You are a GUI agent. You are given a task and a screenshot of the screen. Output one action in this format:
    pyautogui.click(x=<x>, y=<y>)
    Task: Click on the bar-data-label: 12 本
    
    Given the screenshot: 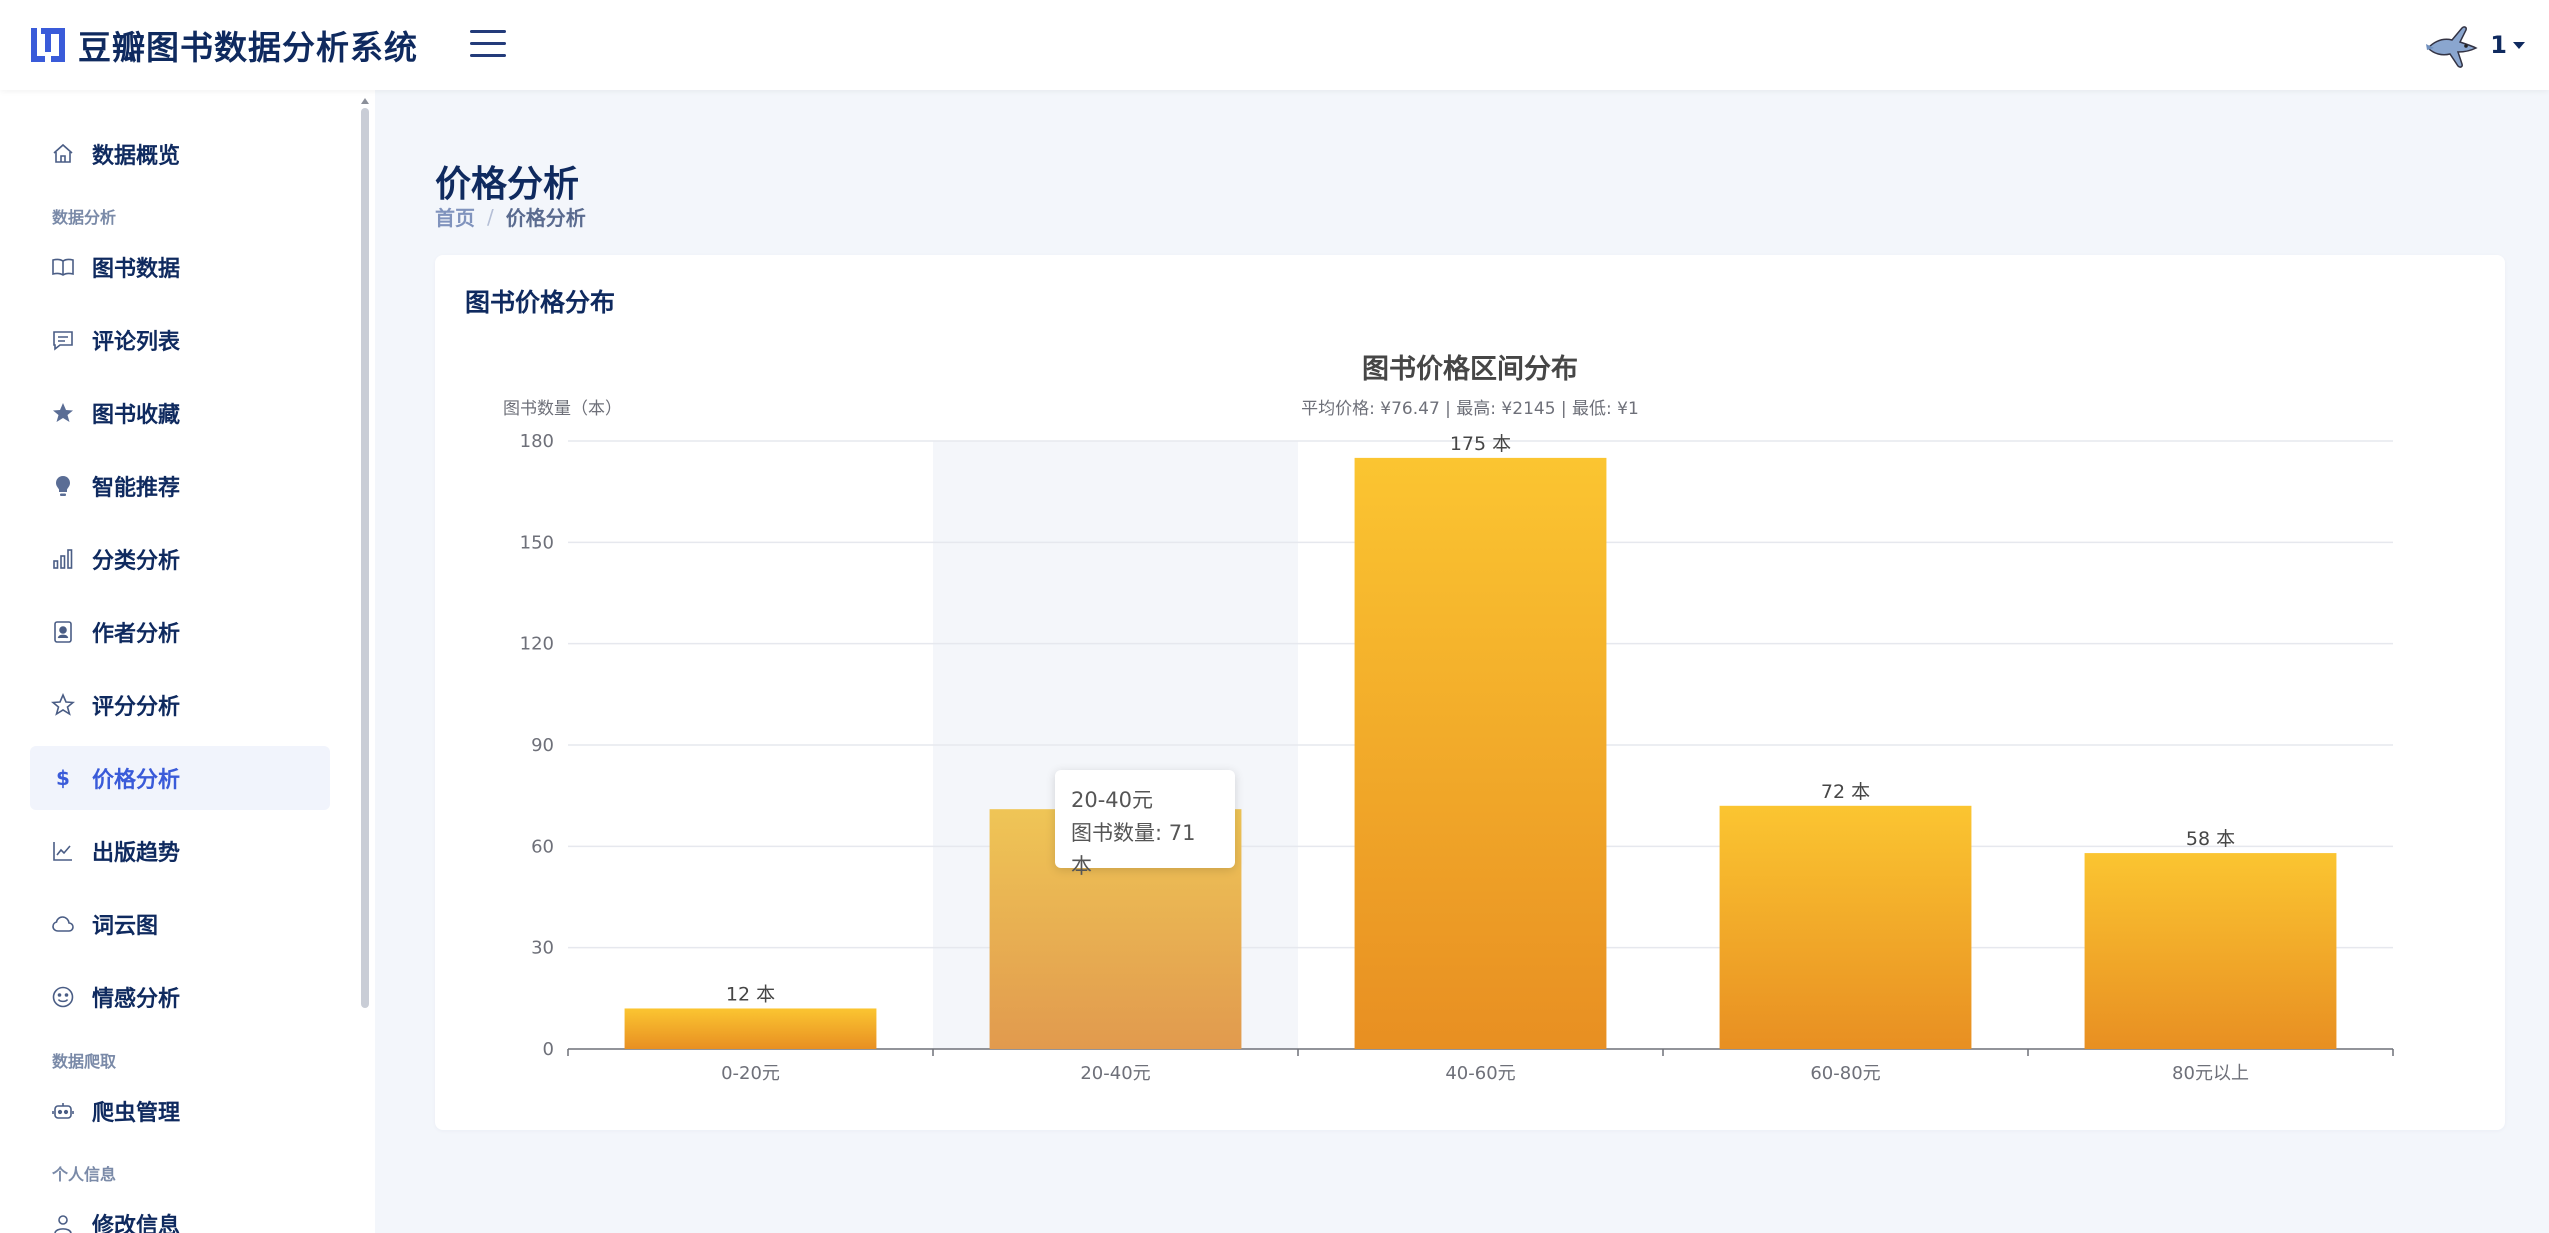 What is the action you would take?
    pyautogui.click(x=750, y=994)
    